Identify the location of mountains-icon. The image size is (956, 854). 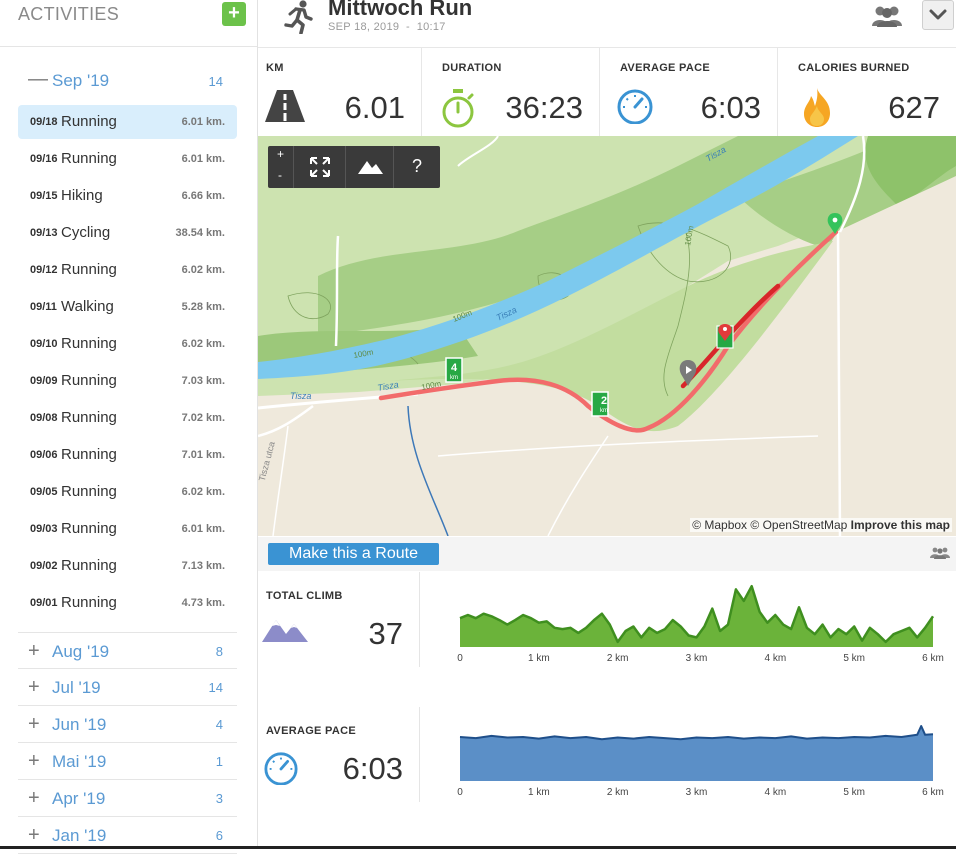
(285, 631).